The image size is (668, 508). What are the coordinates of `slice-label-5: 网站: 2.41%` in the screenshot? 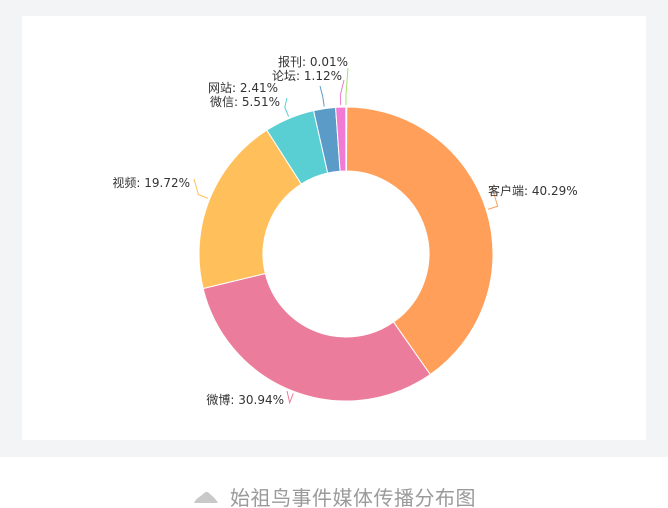 It's located at (243, 88).